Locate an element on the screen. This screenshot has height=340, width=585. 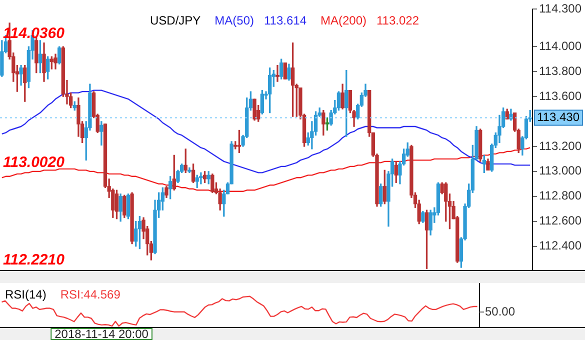
annotation: 112.2210 is located at coordinates (34, 260).